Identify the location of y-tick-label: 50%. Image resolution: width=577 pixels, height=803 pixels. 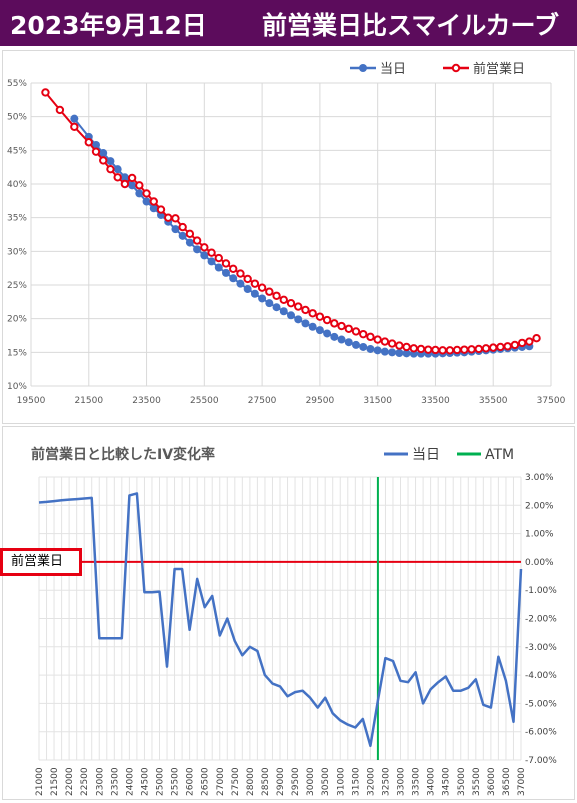
(17, 118).